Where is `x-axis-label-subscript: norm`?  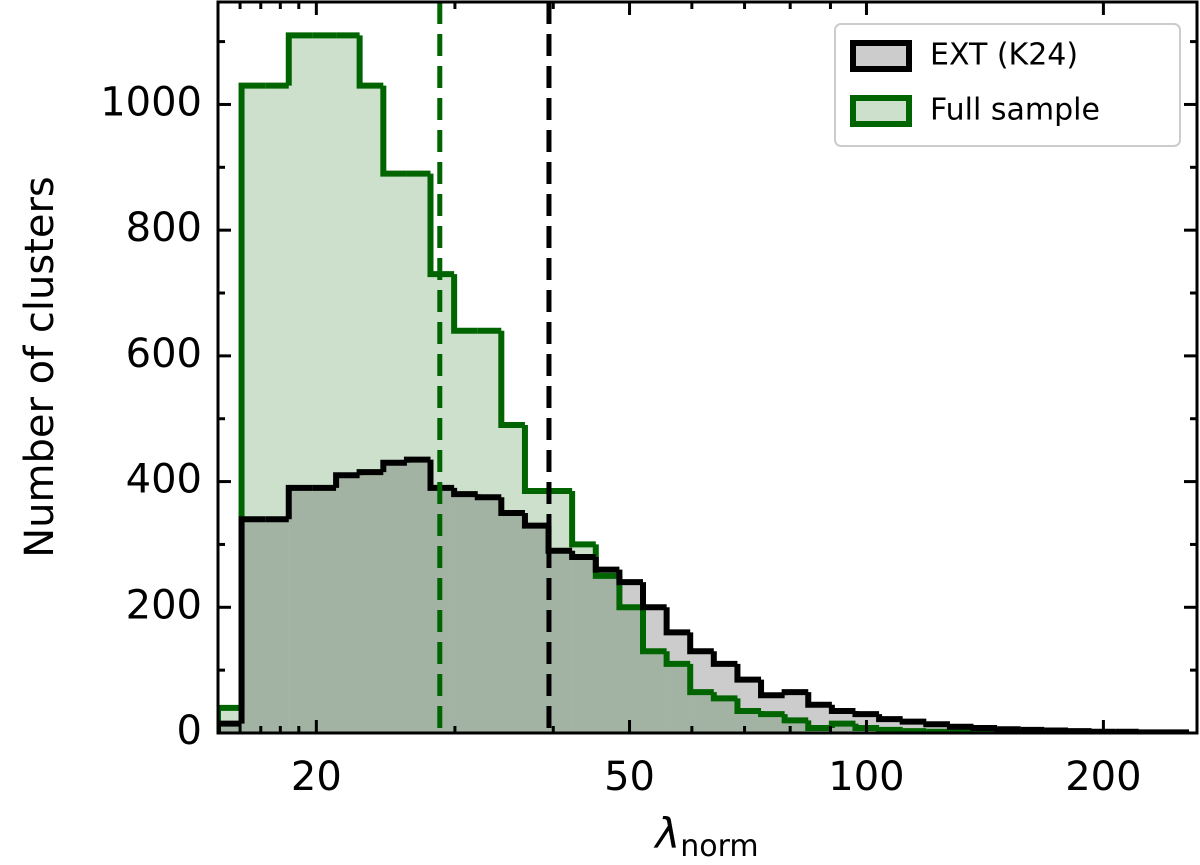
x-axis-label-subscript: norm is located at coordinates (719, 846).